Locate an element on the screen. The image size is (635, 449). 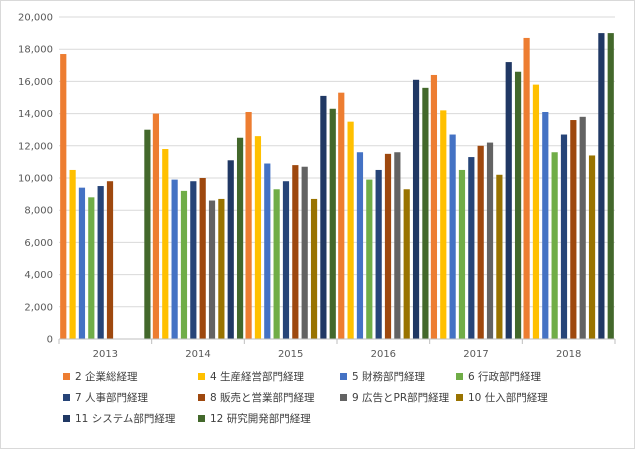
y-tick-label: 6,000 is located at coordinates (38, 243).